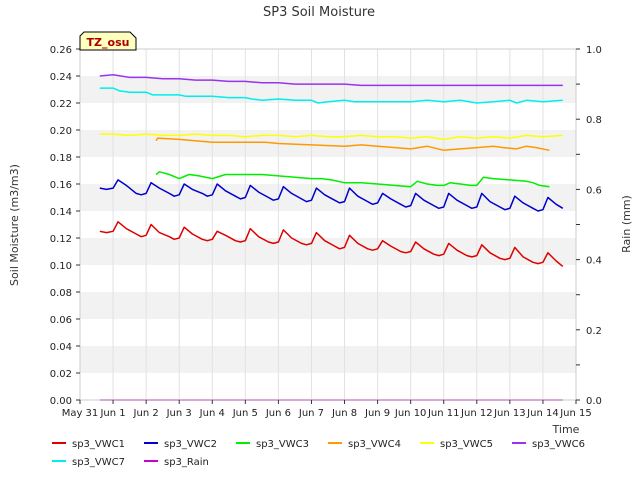 This screenshot has height=484, width=640. I want to click on legend-label: sp3_VWC1, so click(98, 444).